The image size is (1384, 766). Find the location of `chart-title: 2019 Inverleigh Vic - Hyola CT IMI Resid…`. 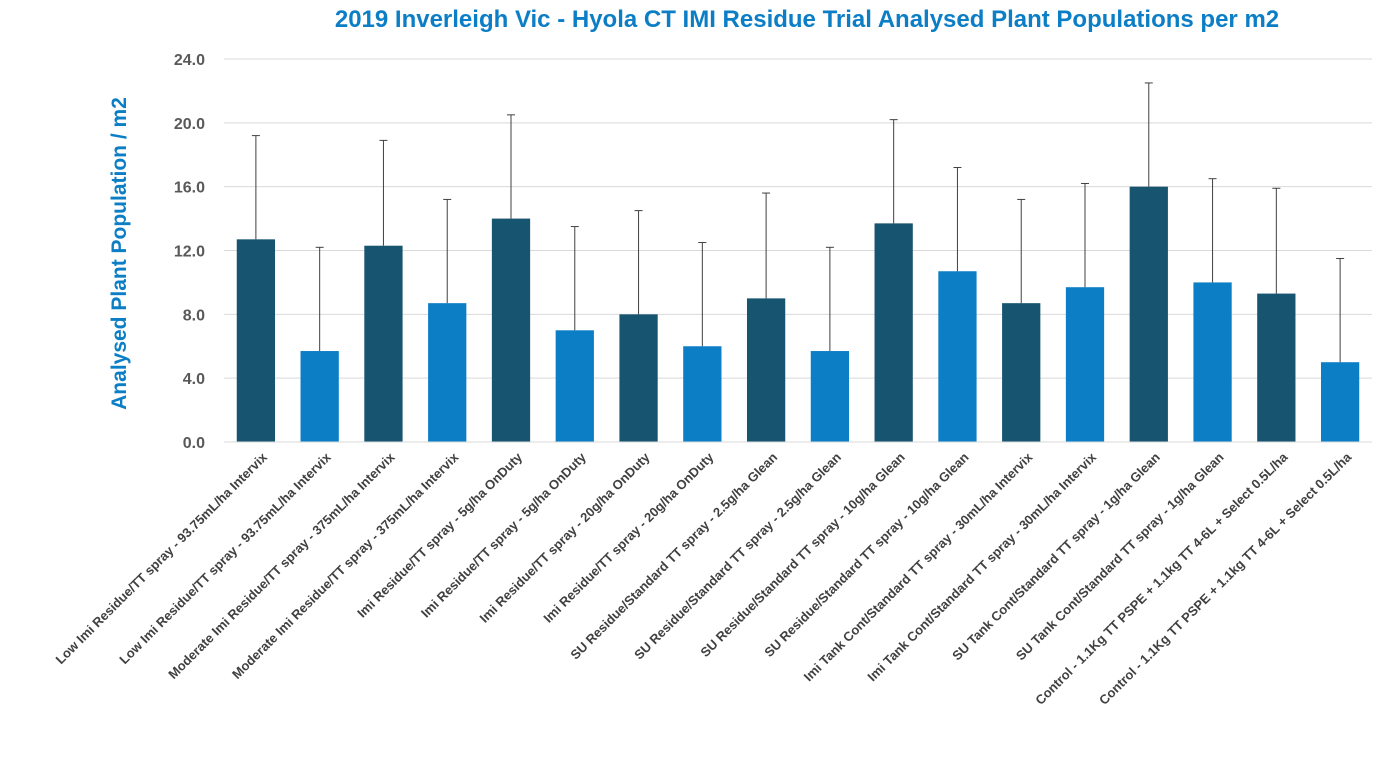

chart-title: 2019 Inverleigh Vic - Hyola CT IMI Resid… is located at coordinates (807, 19).